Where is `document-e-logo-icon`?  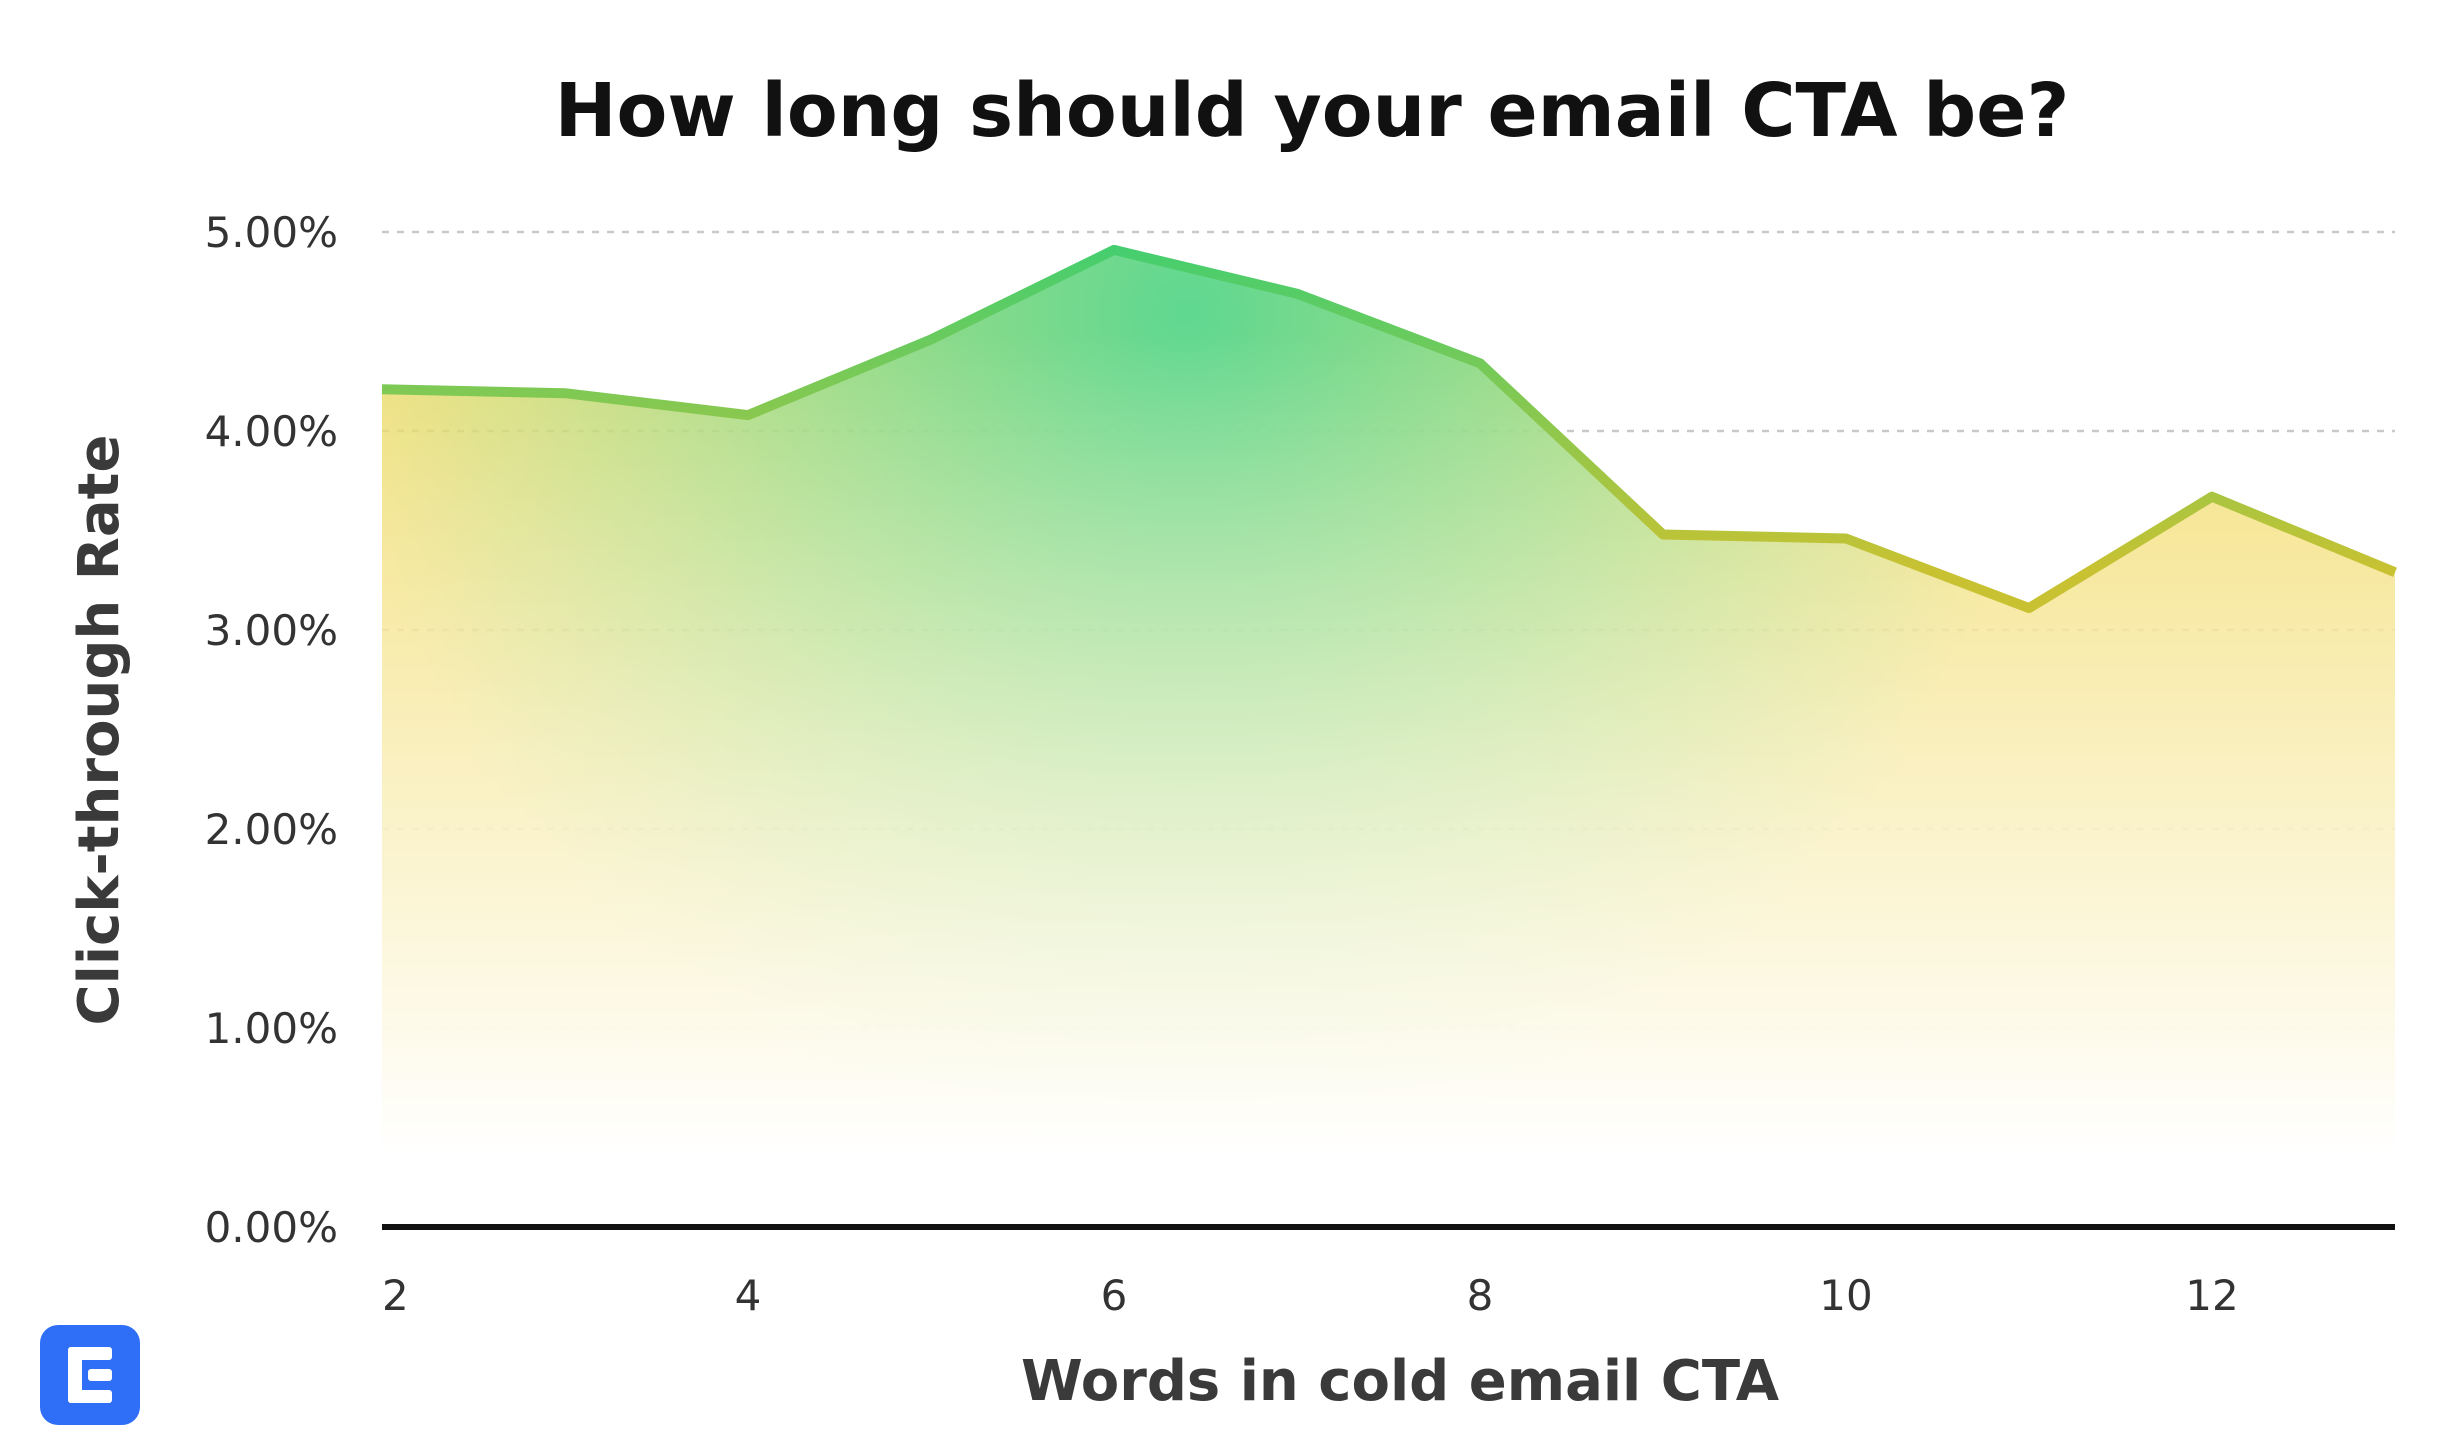 document-e-logo-icon is located at coordinates (90, 1375).